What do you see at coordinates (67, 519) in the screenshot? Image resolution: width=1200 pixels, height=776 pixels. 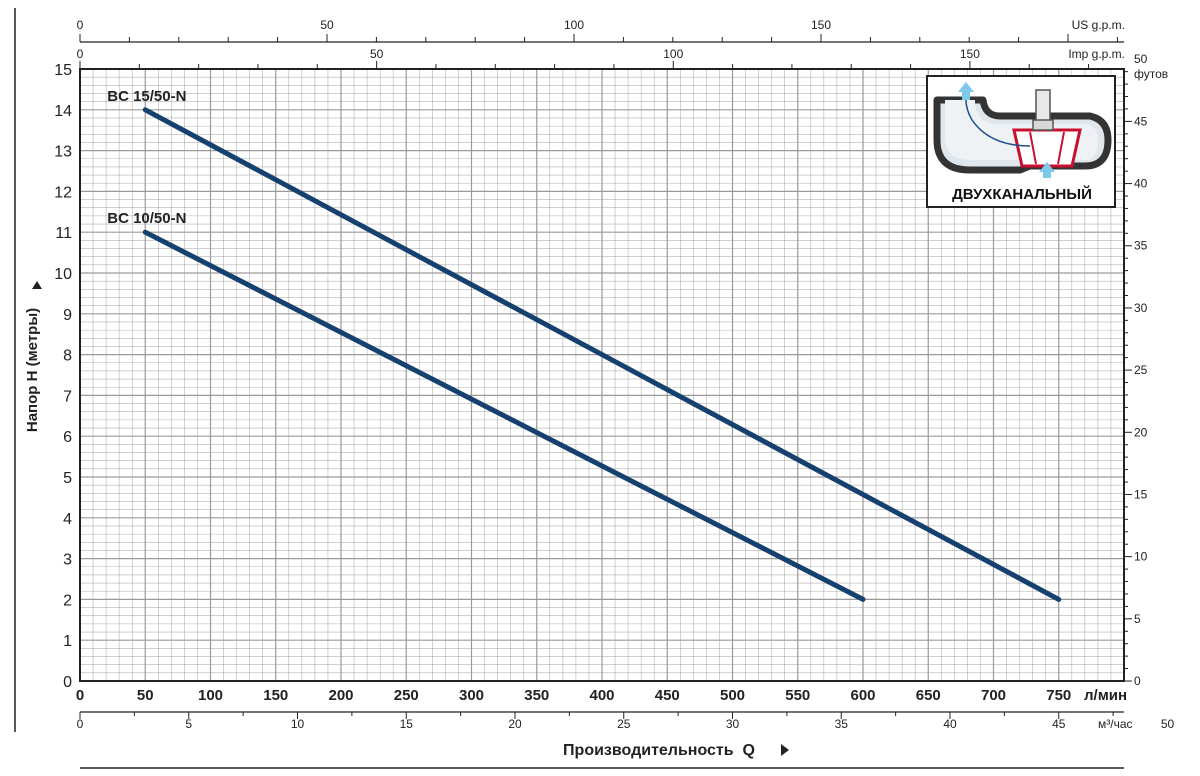 I see `y-tick-label: 4` at bounding box center [67, 519].